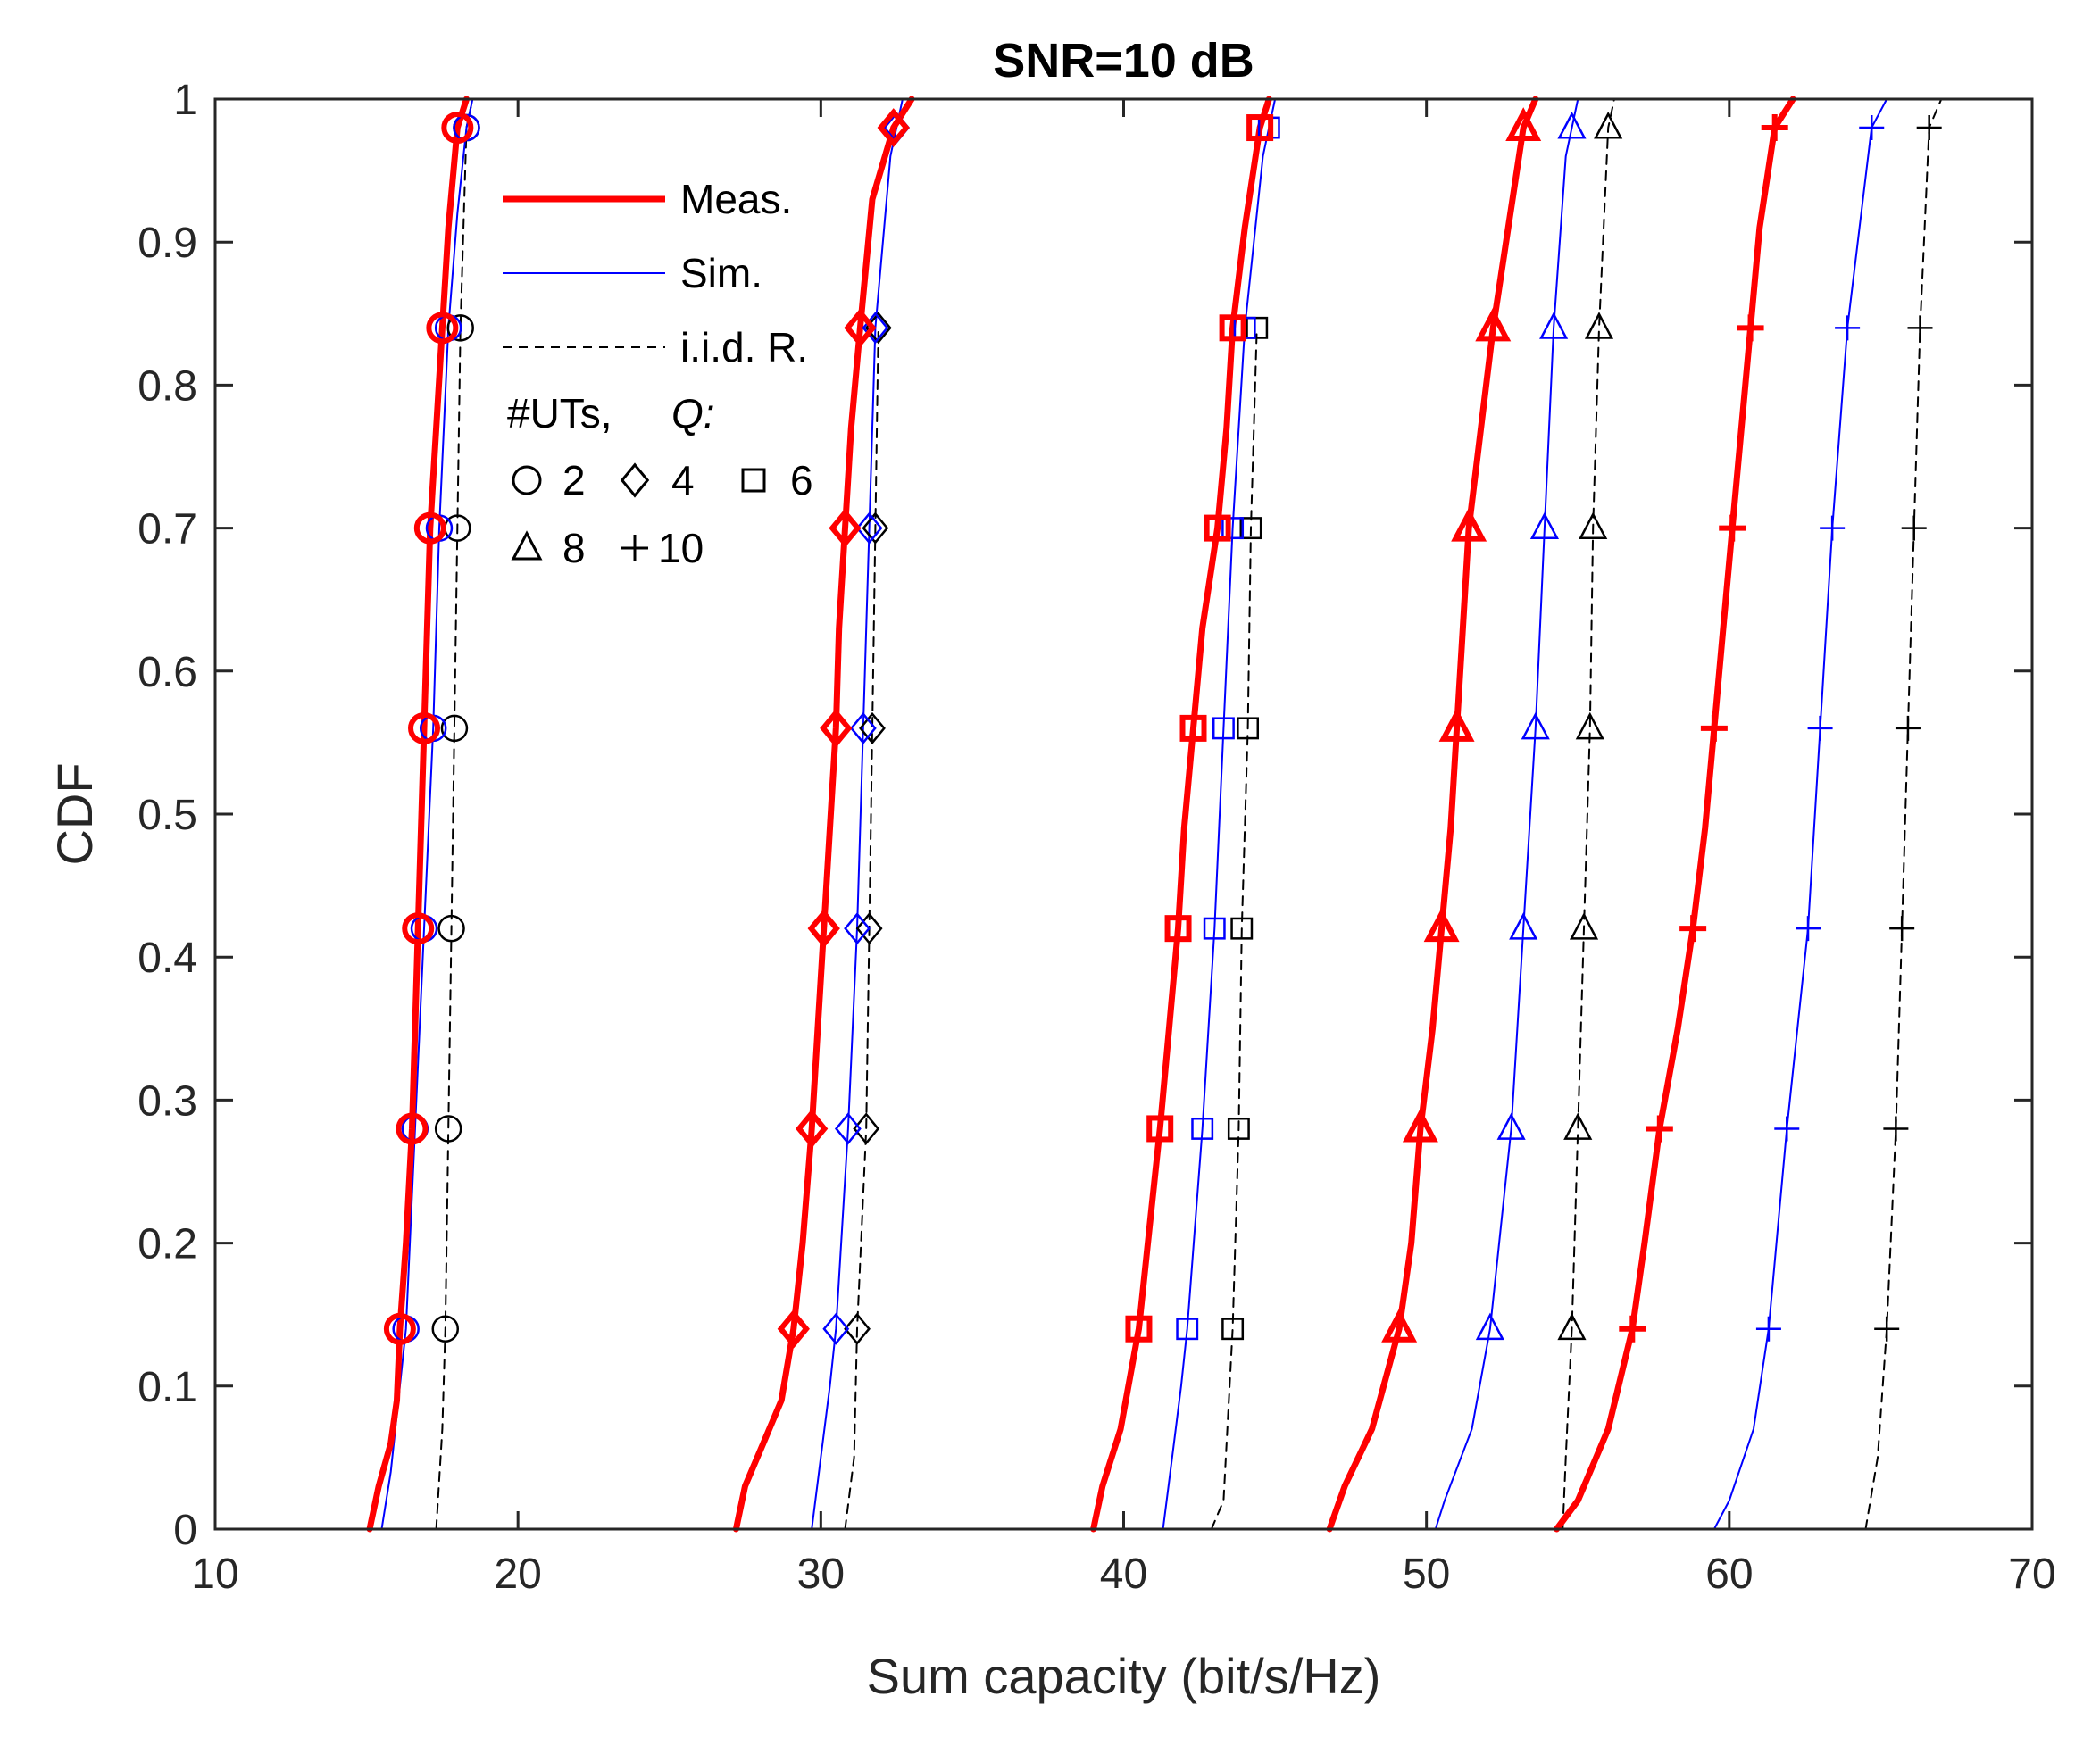 The height and width of the screenshot is (1746, 2100). I want to click on legend-marker-square, so click(754, 480).